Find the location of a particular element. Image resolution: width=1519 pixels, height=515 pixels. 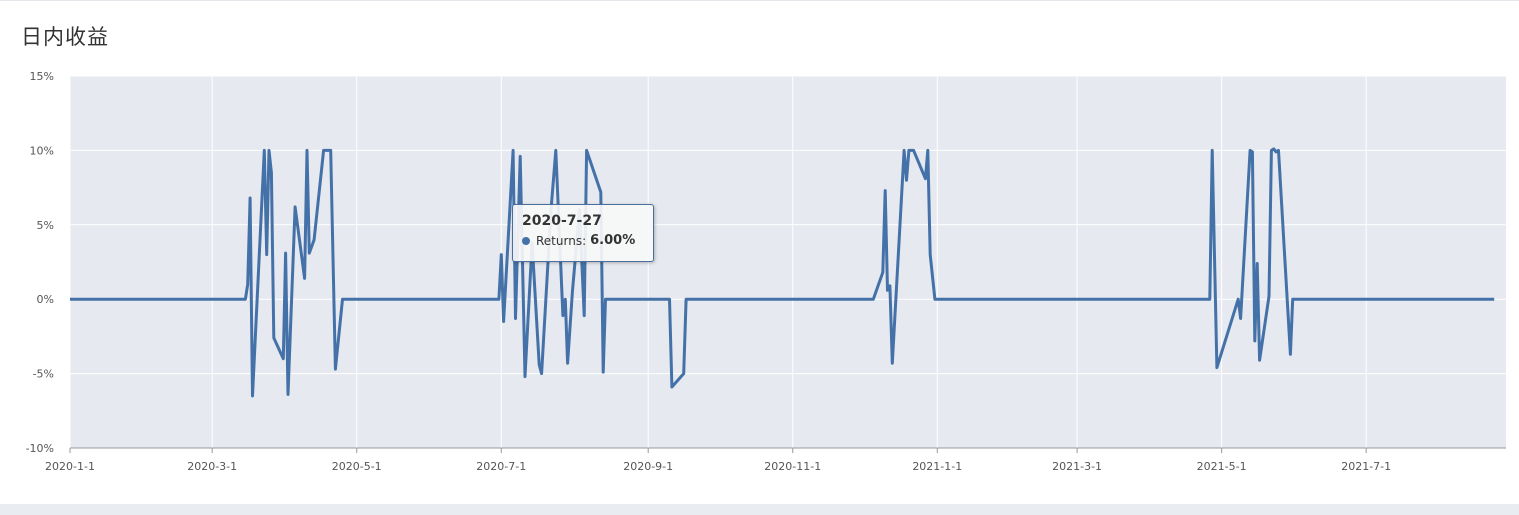

y-tick-label: 5% is located at coordinates (45, 225).